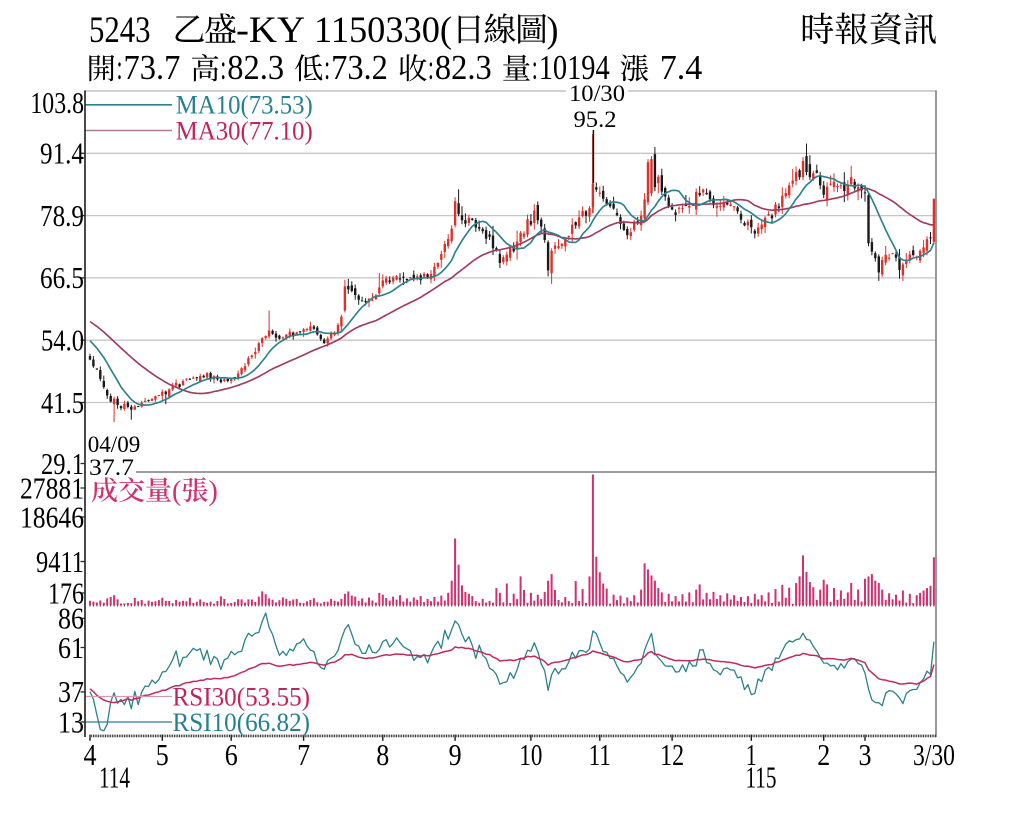 The width and height of the screenshot is (1024, 819). I want to click on svg-text: 10/30, so click(597, 94).